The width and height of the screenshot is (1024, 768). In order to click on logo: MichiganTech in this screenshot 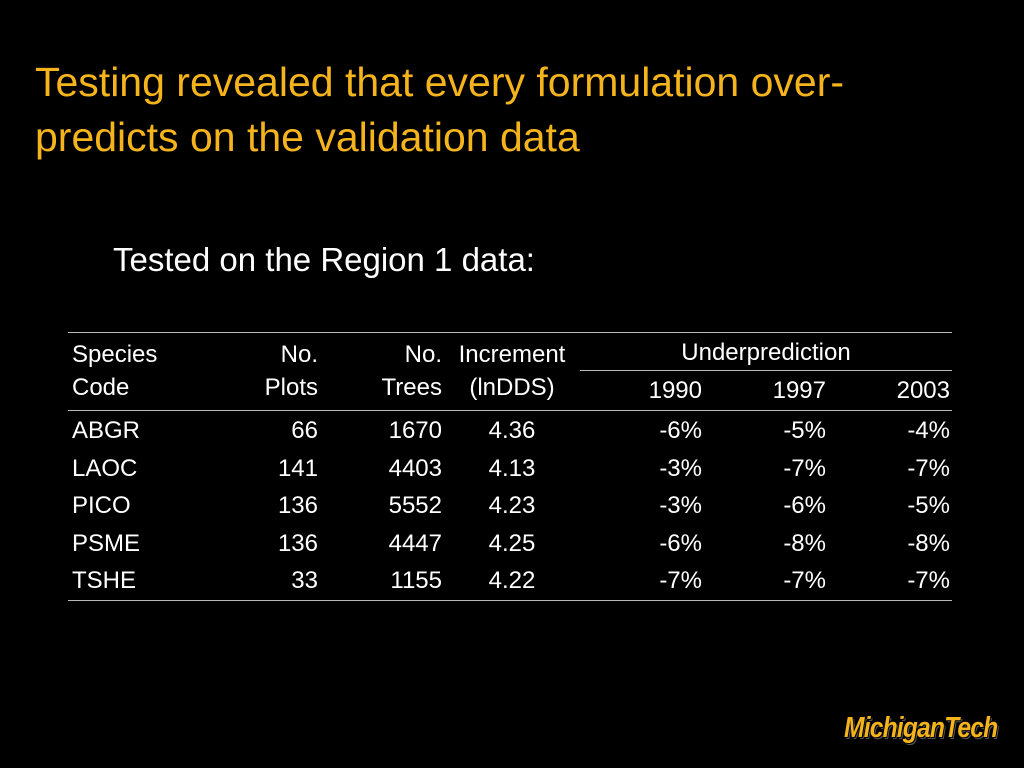, I will do `click(920, 728)`.